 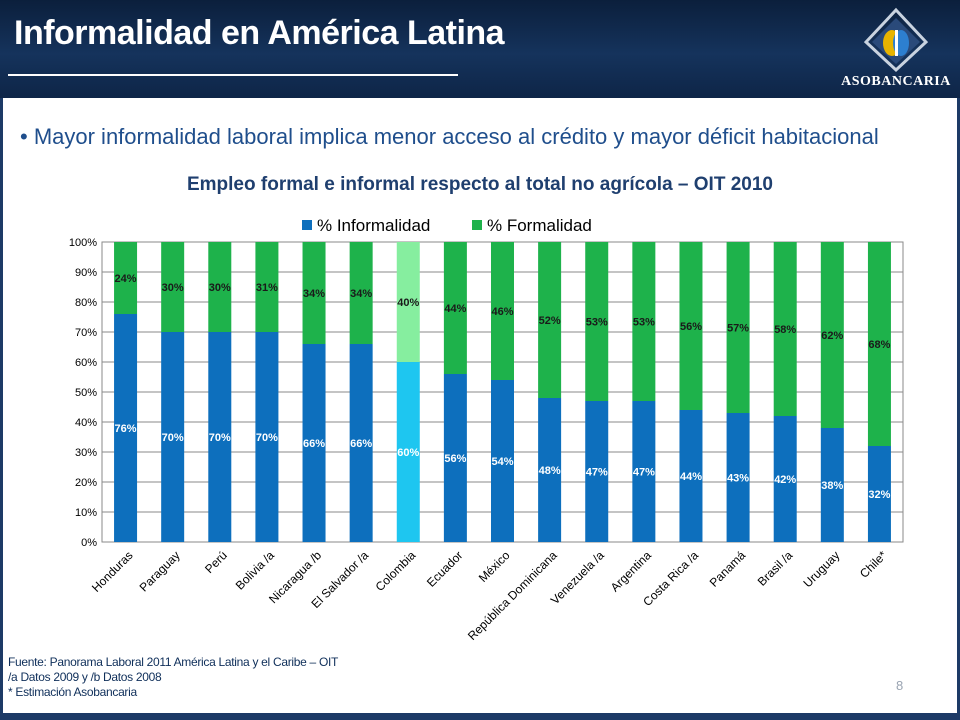 What do you see at coordinates (255, 570) in the screenshot?
I see `x-category-label: Bolivia /a` at bounding box center [255, 570].